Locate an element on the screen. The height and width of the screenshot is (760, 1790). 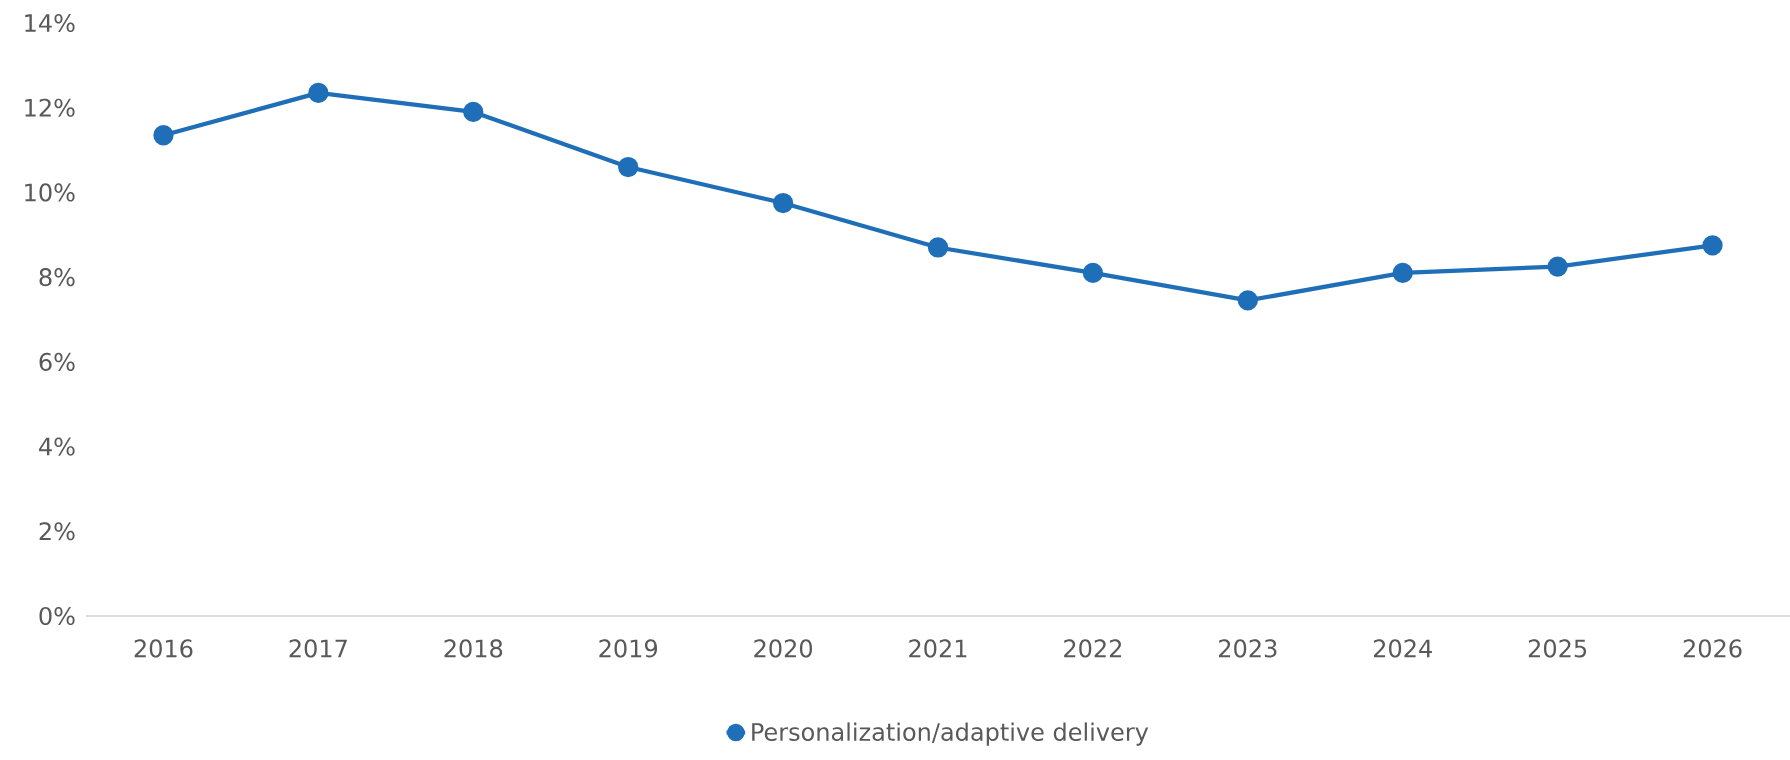
x-tick-label: 2025 is located at coordinates (1557, 648).